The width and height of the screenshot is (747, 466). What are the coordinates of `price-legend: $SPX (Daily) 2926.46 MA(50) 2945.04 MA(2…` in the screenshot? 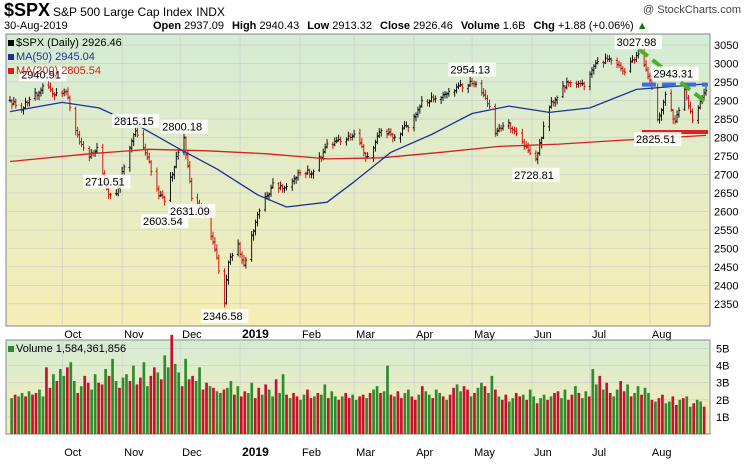 It's located at (65, 57).